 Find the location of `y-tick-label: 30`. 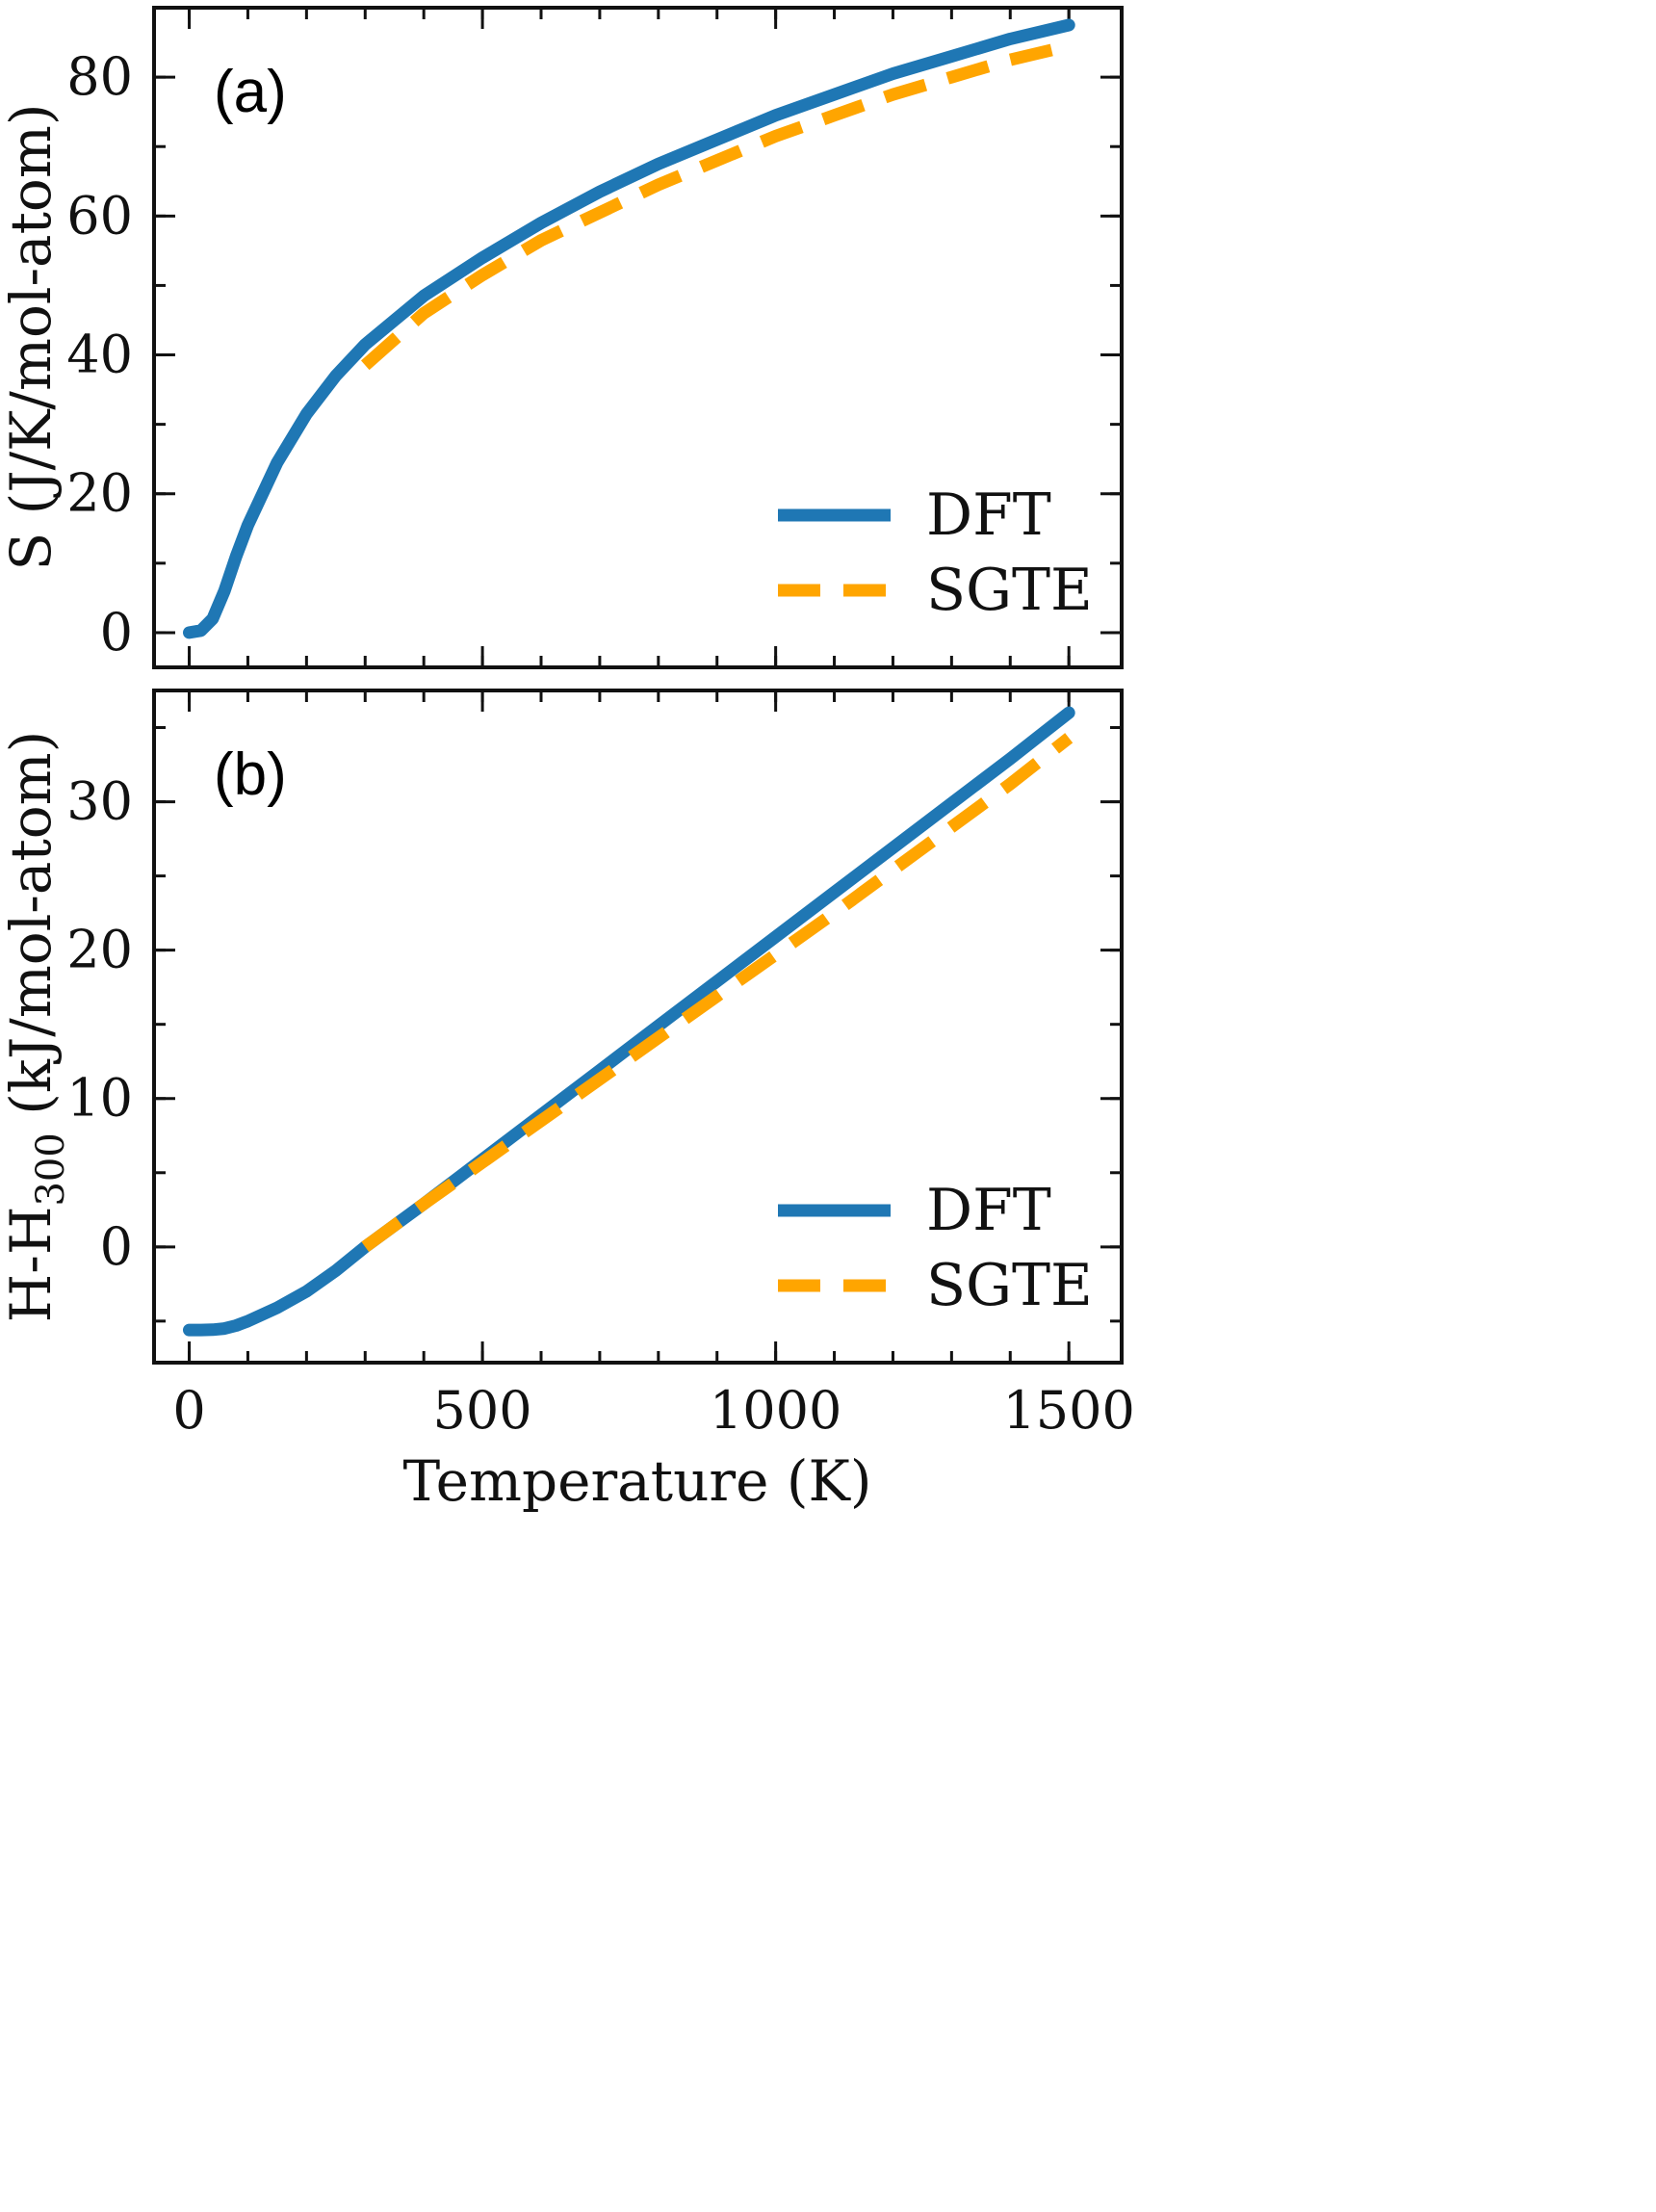

y-tick-label: 30 is located at coordinates (99, 801).